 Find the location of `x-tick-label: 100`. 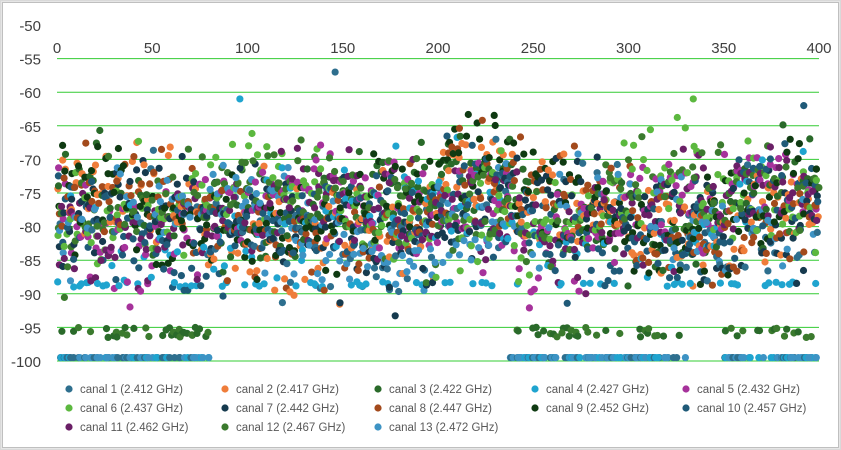

x-tick-label: 100 is located at coordinates (247, 48).